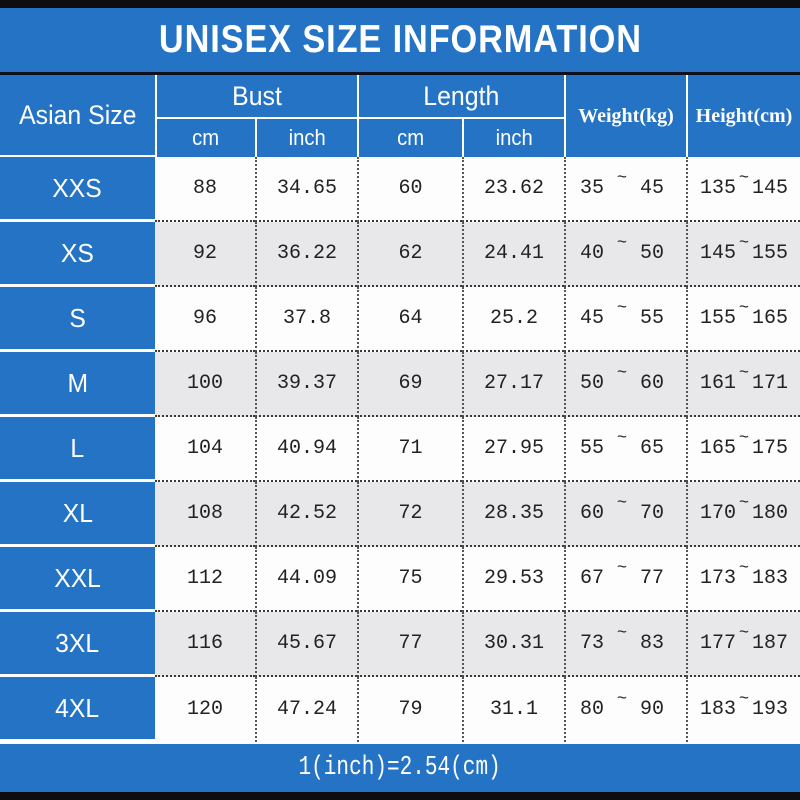 The height and width of the screenshot is (800, 800). Describe the element at coordinates (306, 709) in the screenshot. I see `bust-inch-cell: 47.24` at that location.